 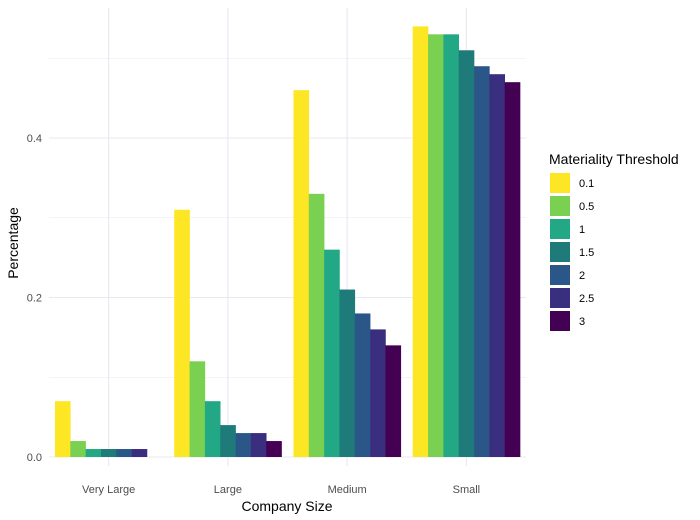 What do you see at coordinates (347, 490) in the screenshot?
I see `x-tick-label: Medium` at bounding box center [347, 490].